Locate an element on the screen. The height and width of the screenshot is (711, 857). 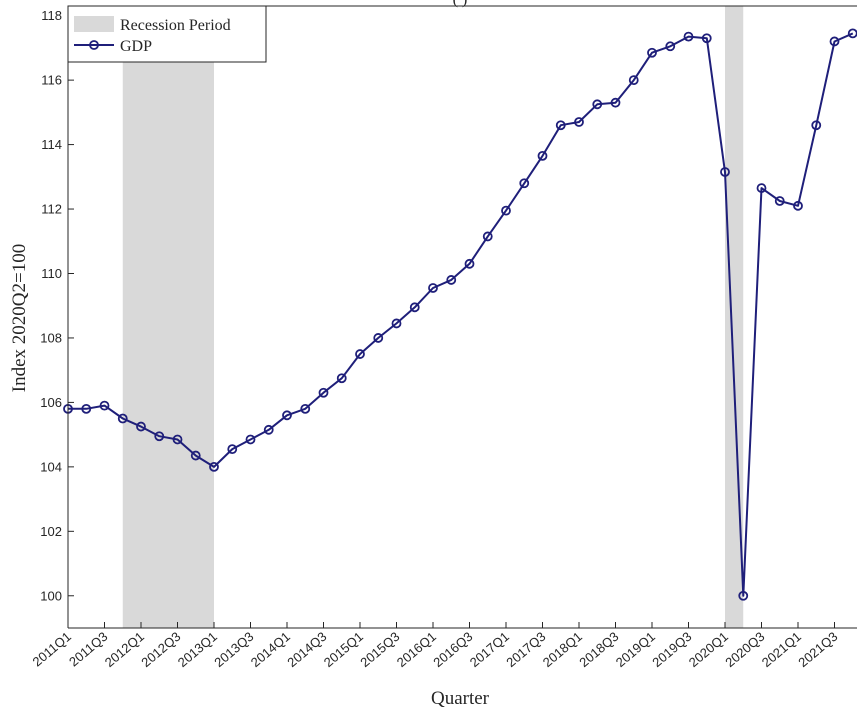
gdp-point-2012Q3 is located at coordinates (177, 439).